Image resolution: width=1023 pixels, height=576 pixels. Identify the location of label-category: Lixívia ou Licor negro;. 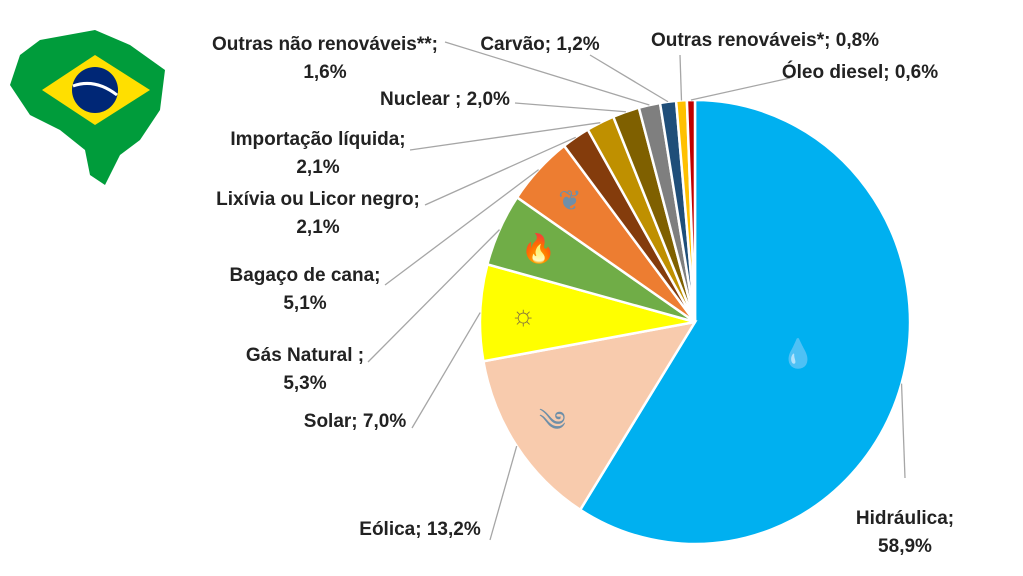
(318, 199).